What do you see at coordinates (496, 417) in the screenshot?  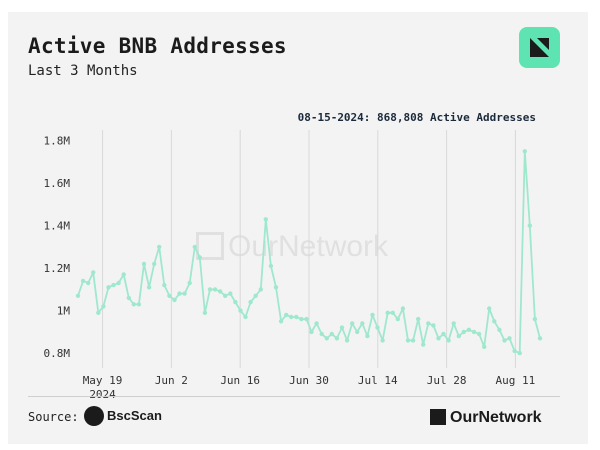 I see `brand-footer-text: OurNetwork` at bounding box center [496, 417].